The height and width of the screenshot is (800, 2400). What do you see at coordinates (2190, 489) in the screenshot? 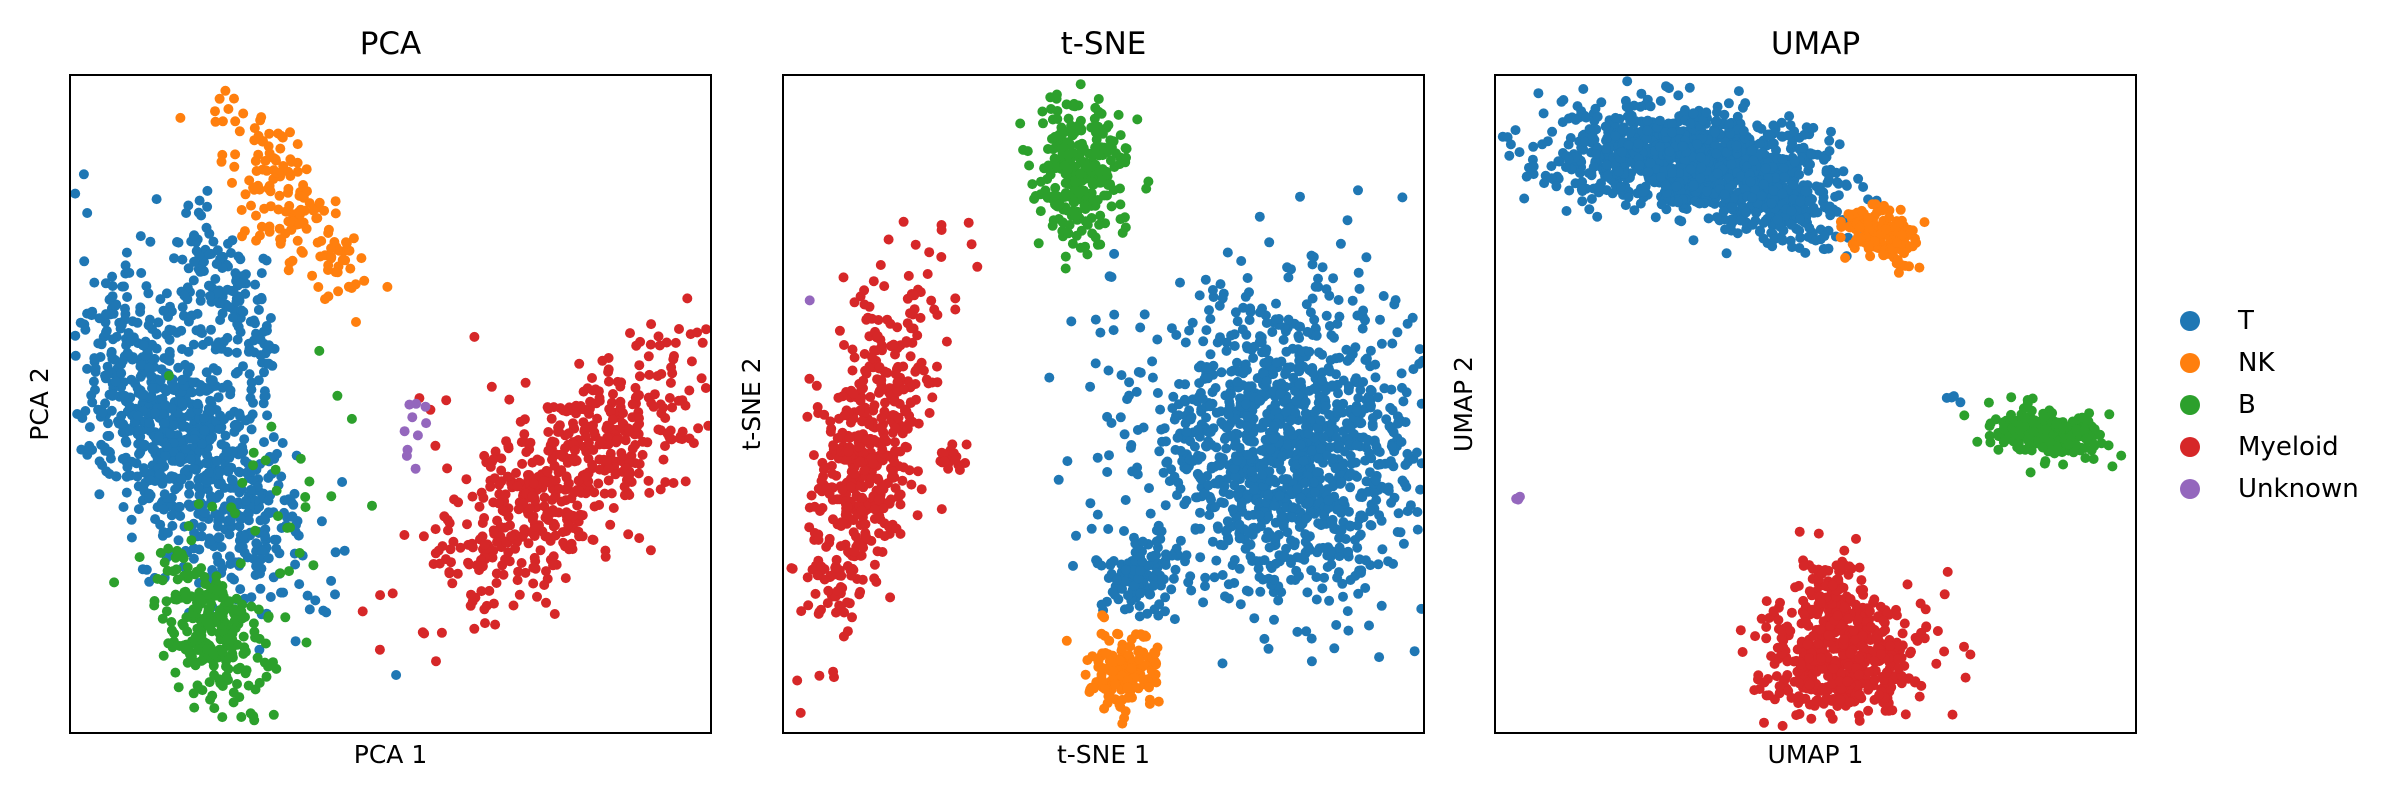
I see `legend-marker-unknown-icon` at bounding box center [2190, 489].